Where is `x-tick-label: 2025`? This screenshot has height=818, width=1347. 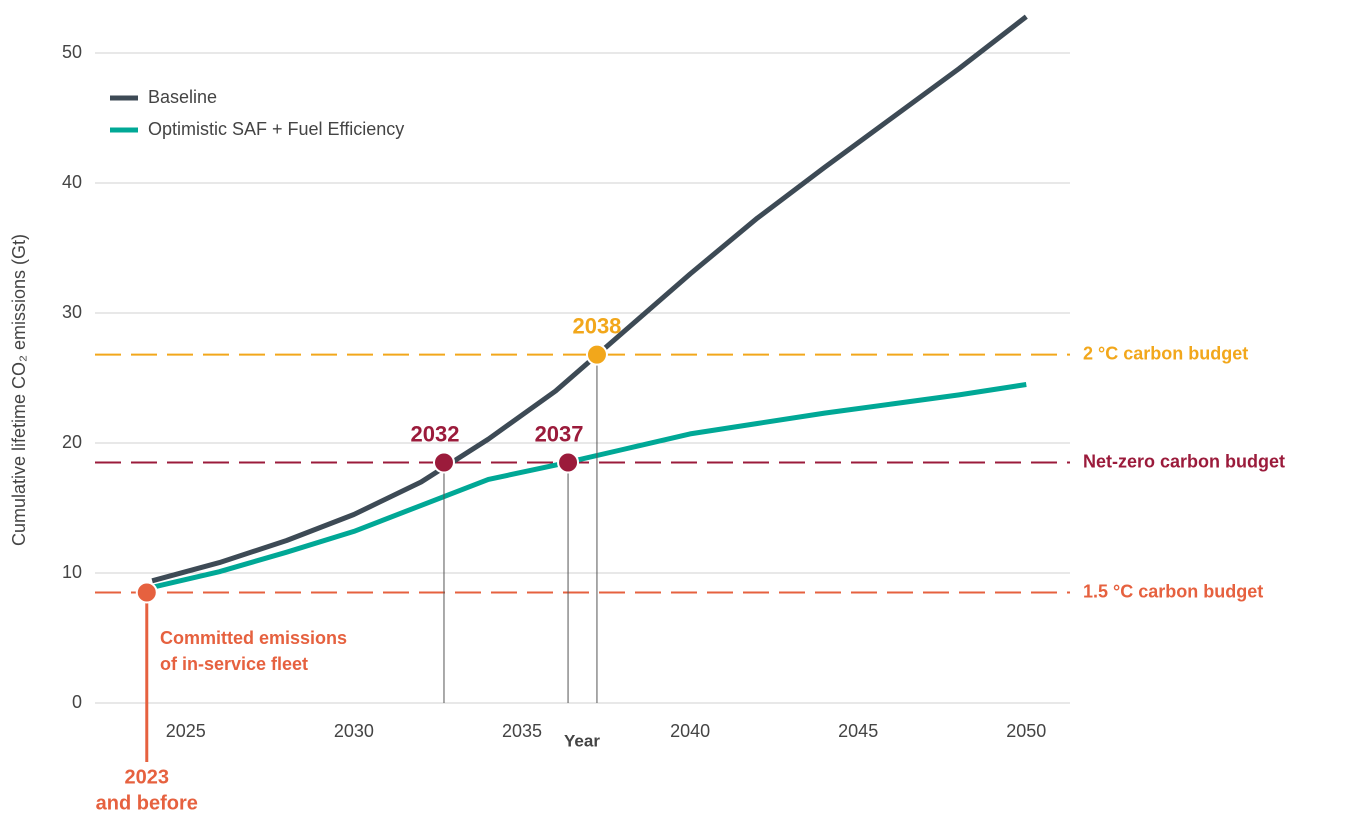
x-tick-label: 2025 is located at coordinates (186, 731).